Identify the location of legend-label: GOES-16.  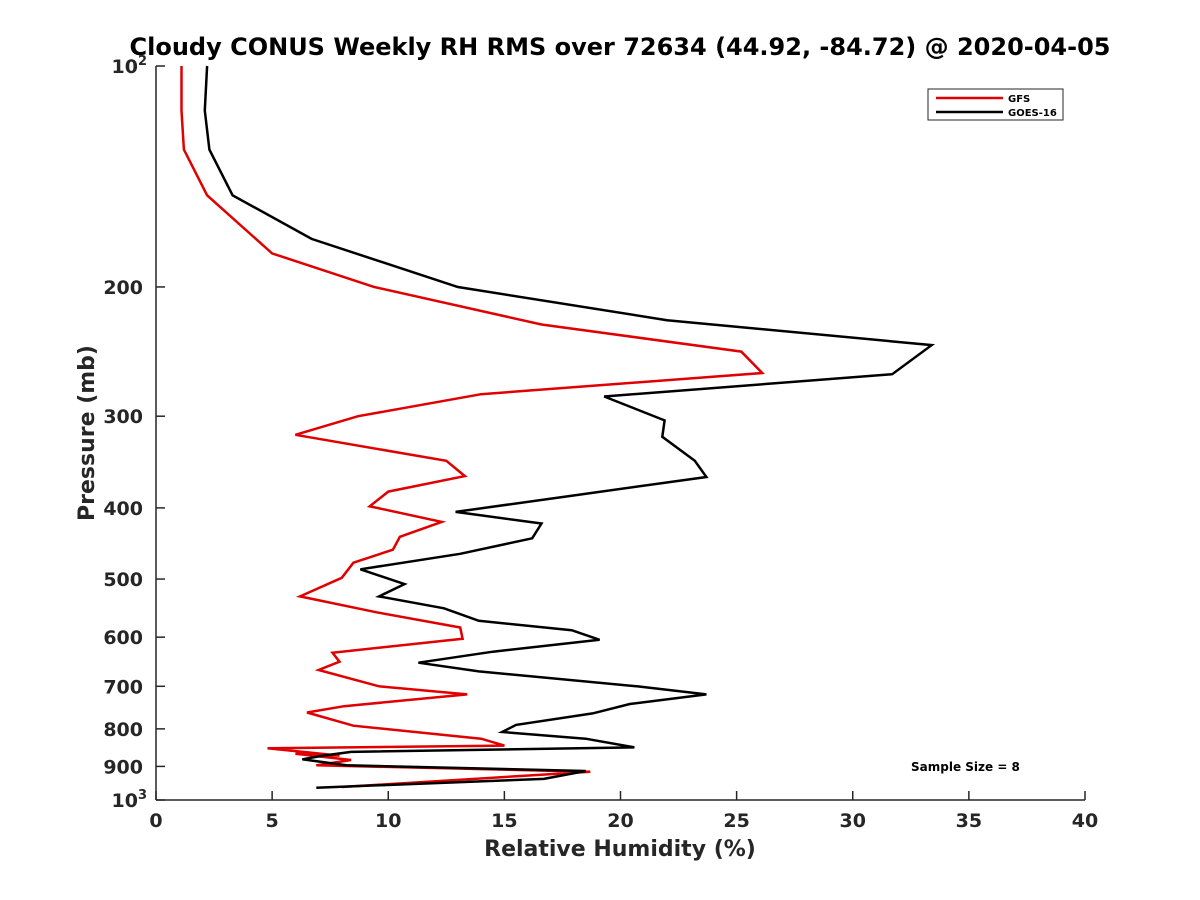
(1032, 113).